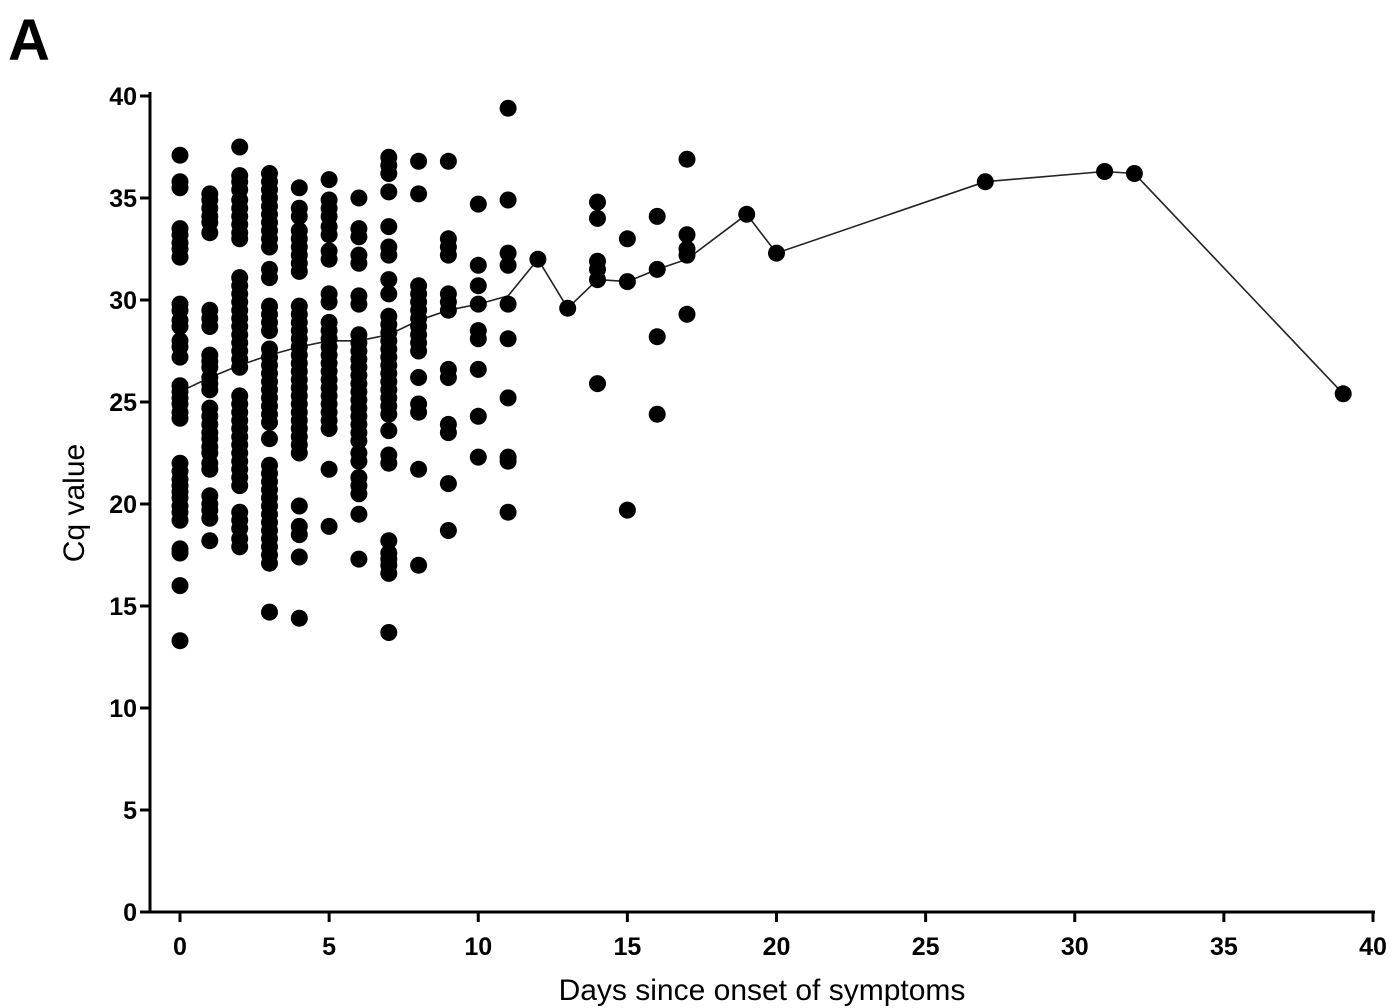  What do you see at coordinates (123, 403) in the screenshot?
I see `y-tick-label: 25` at bounding box center [123, 403].